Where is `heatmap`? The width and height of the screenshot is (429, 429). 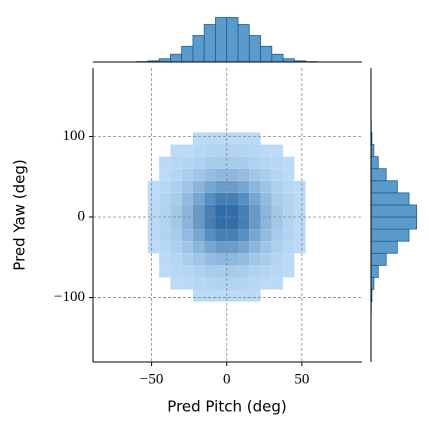
heatmap is located at coordinates (226, 217).